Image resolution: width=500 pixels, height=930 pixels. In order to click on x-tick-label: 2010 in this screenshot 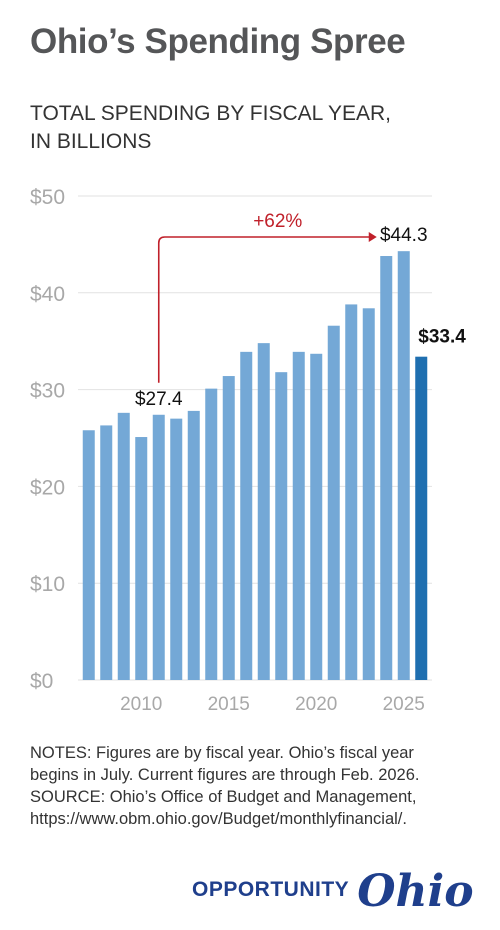, I will do `click(141, 704)`.